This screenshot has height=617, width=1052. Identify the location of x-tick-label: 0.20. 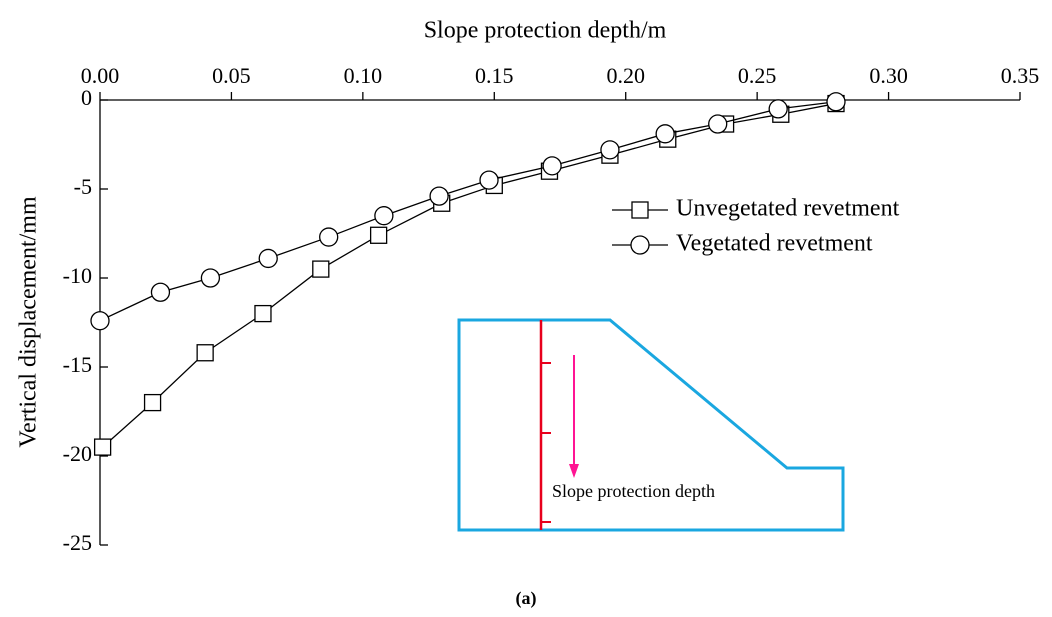
(625, 75).